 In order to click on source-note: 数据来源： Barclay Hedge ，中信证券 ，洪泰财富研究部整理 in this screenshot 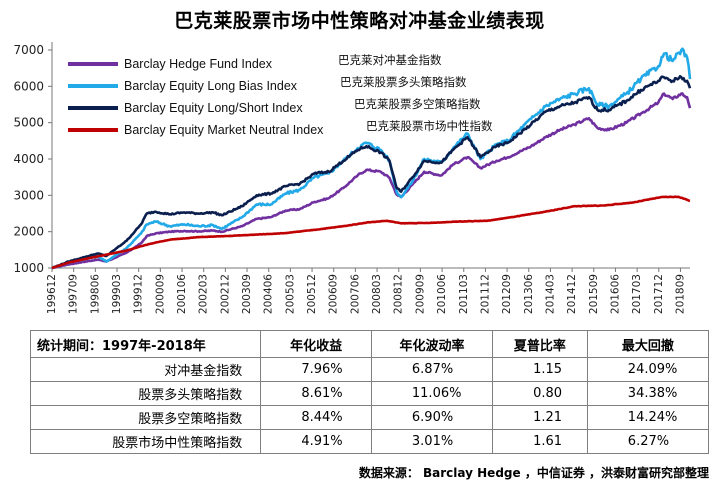, I will do `click(533, 473)`.